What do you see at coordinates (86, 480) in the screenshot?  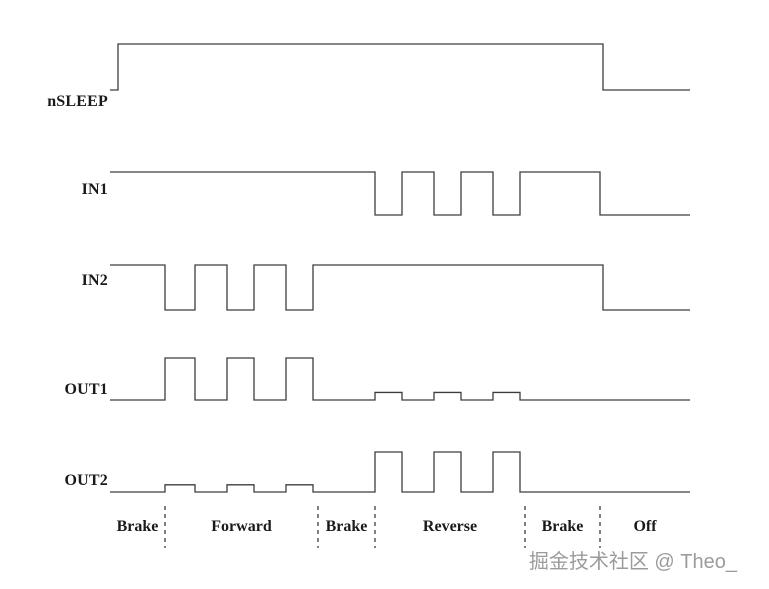 I see `signal-label-out2: OUT2` at bounding box center [86, 480].